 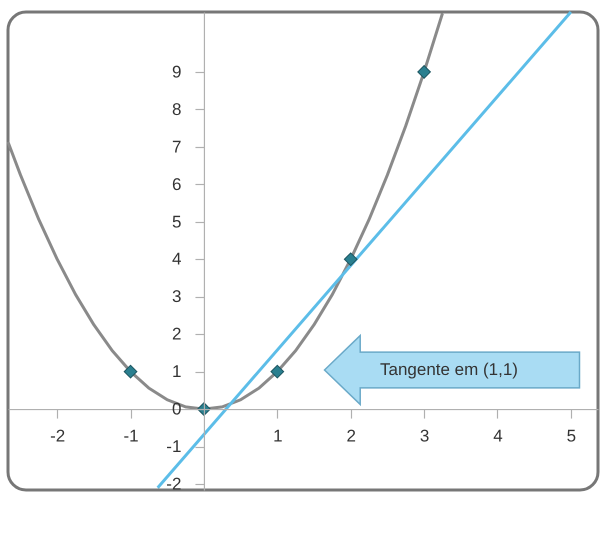 I want to click on x-tick-label: 1, so click(x=278, y=436).